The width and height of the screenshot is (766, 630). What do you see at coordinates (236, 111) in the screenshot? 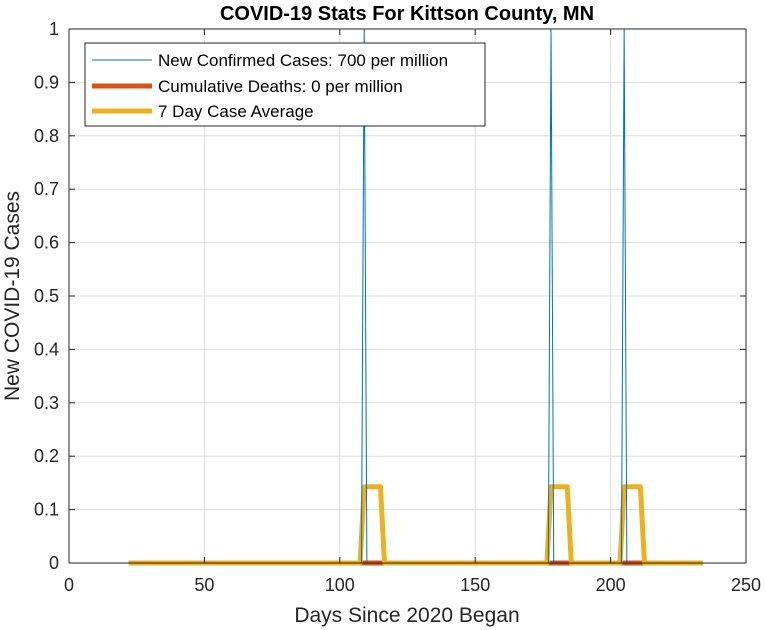
I see `legend-label-7-day-average: 7 Day Case Average` at bounding box center [236, 111].